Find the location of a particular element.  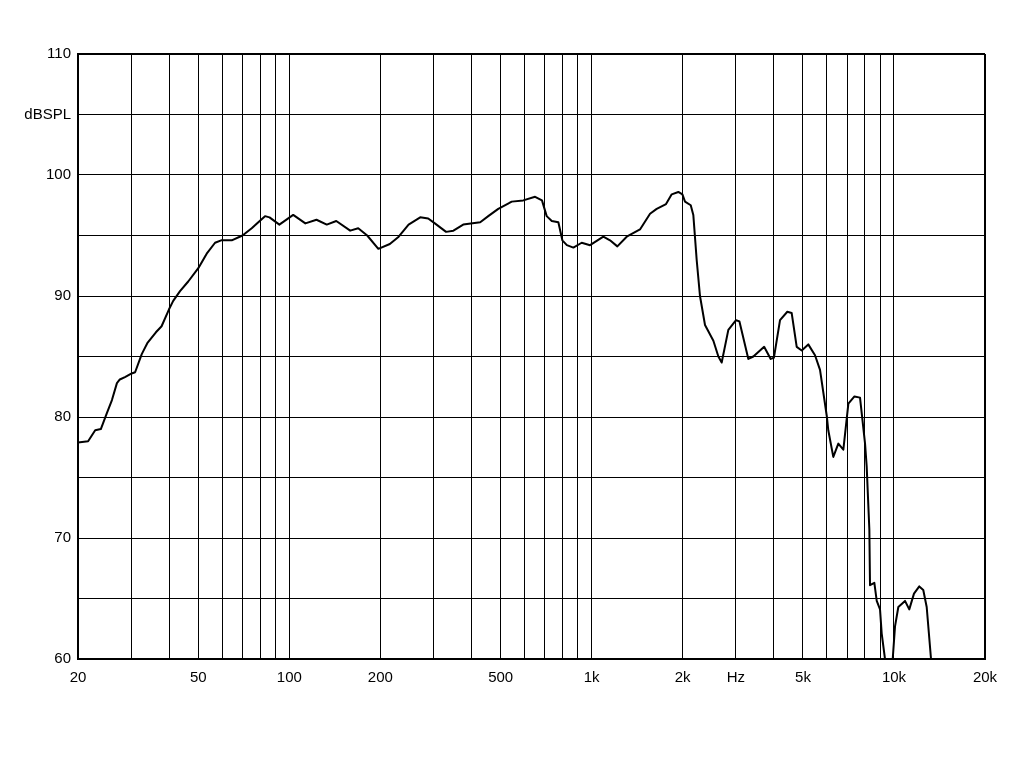

y-tick-label: 100 is located at coordinates (58, 174).